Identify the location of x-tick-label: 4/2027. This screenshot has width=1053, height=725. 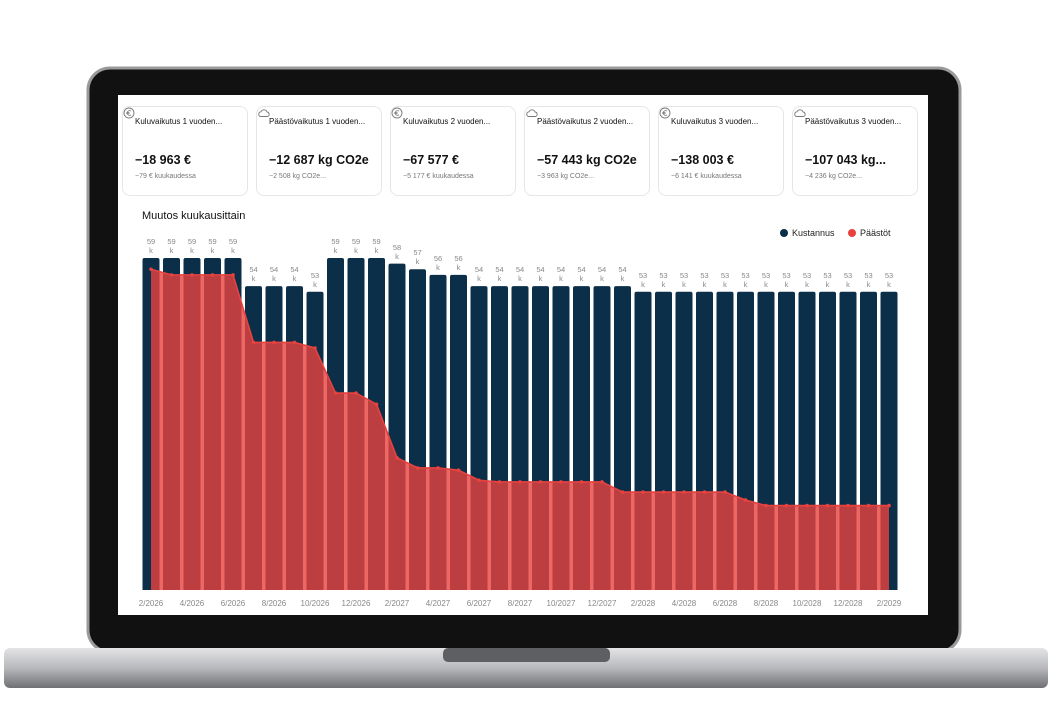
(438, 603).